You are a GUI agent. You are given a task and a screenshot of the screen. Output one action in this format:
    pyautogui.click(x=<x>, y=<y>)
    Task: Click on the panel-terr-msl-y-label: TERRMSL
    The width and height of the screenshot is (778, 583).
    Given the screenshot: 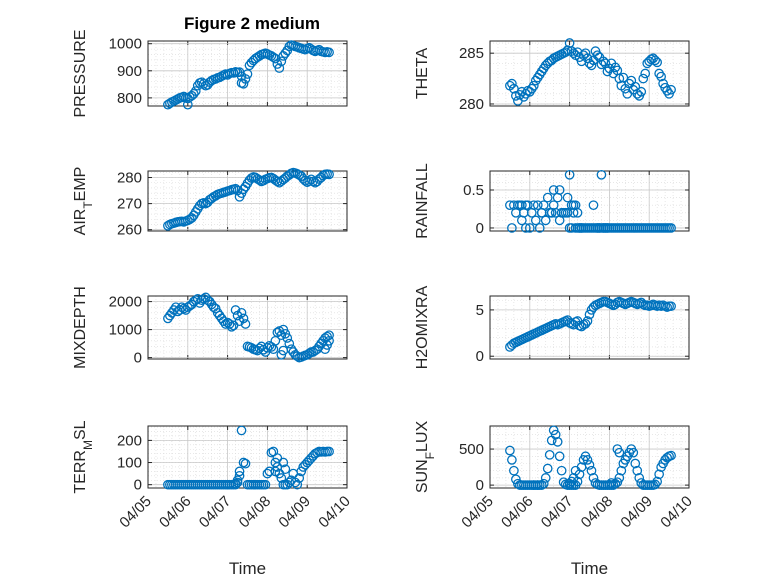 What is the action you would take?
    pyautogui.click(x=83, y=456)
    